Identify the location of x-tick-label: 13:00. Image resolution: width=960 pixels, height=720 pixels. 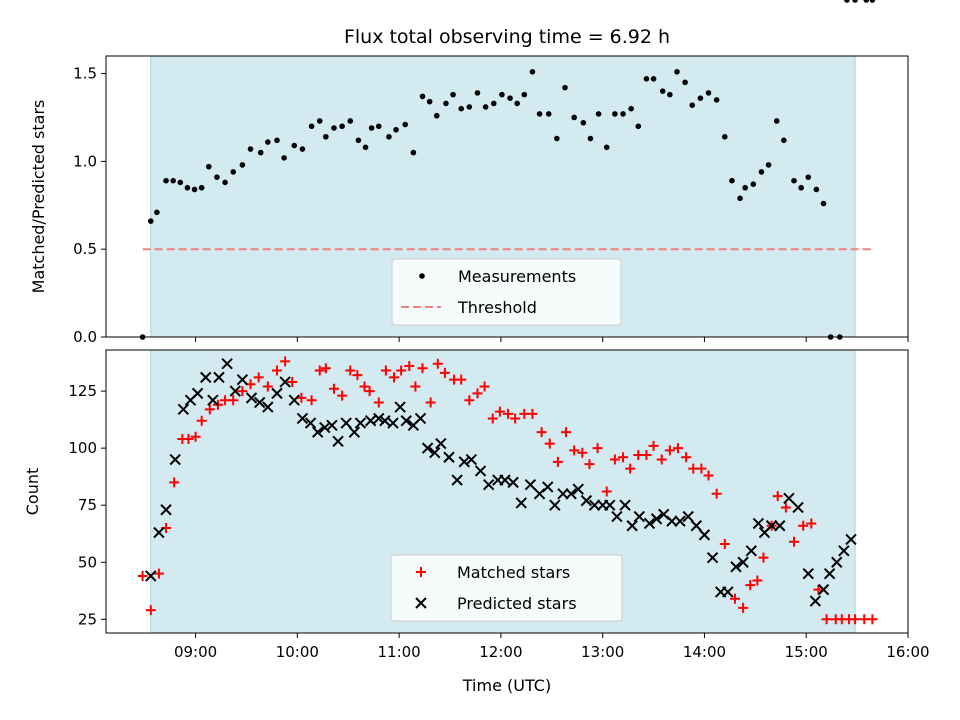
(602, 652).